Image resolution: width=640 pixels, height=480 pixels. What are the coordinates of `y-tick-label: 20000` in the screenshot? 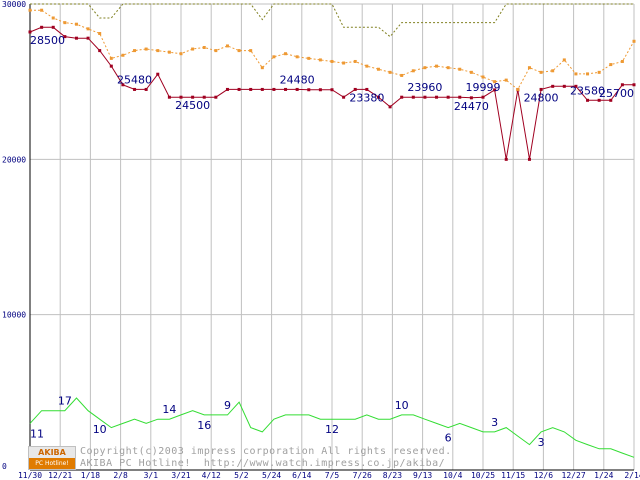 It's located at (14, 159).